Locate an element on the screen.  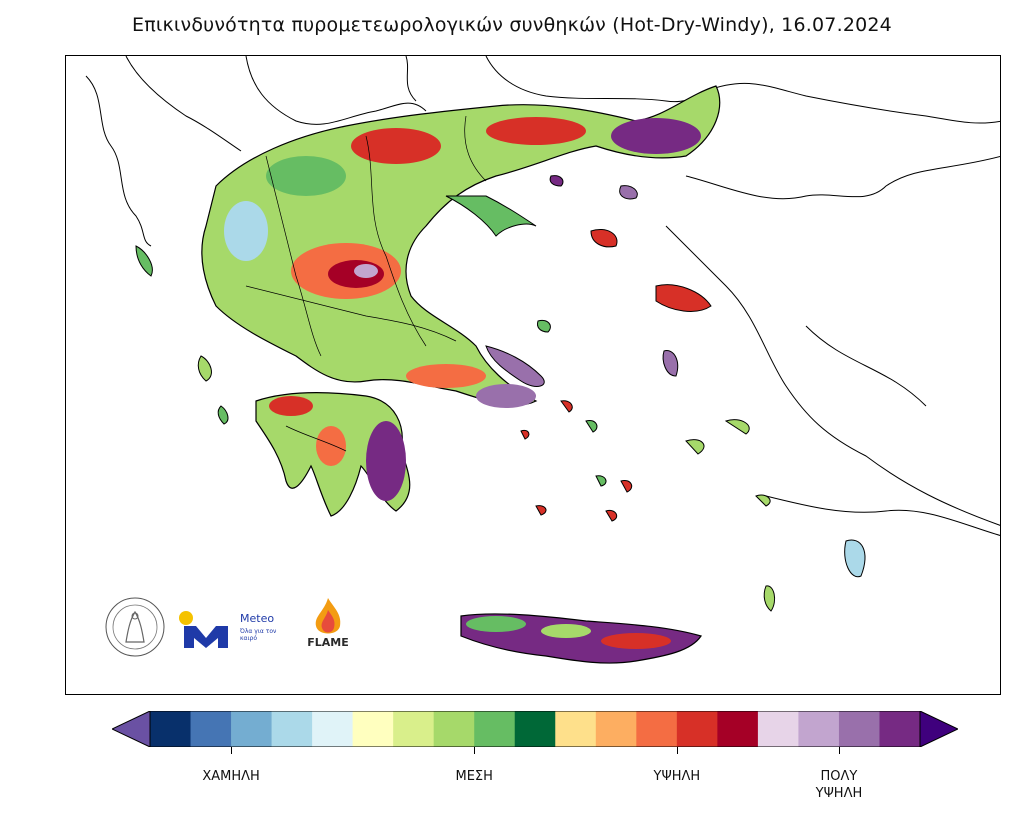
colorbar-tick-label: ΥΨΗΛΗ is located at coordinates (677, 776).